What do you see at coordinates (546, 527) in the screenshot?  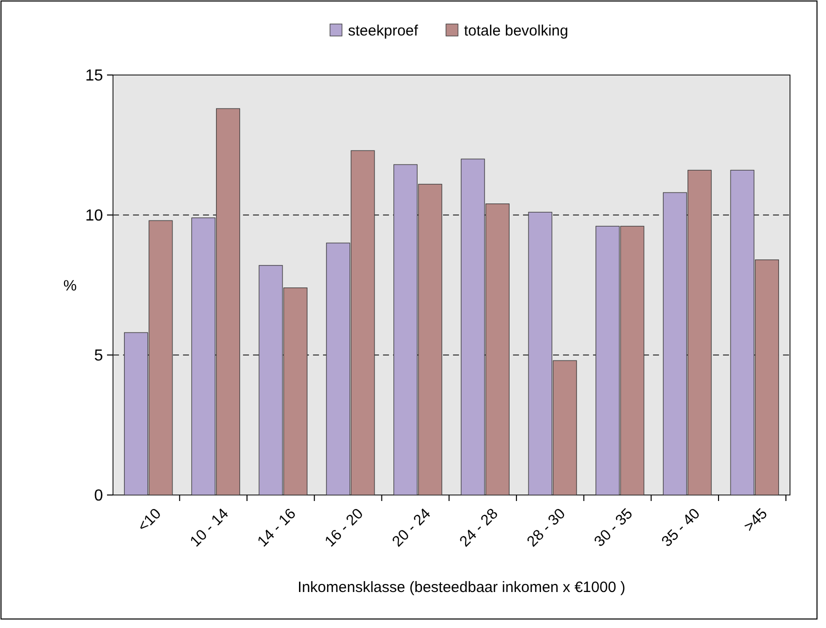 I see `x-tick-label: 28 - 30` at bounding box center [546, 527].